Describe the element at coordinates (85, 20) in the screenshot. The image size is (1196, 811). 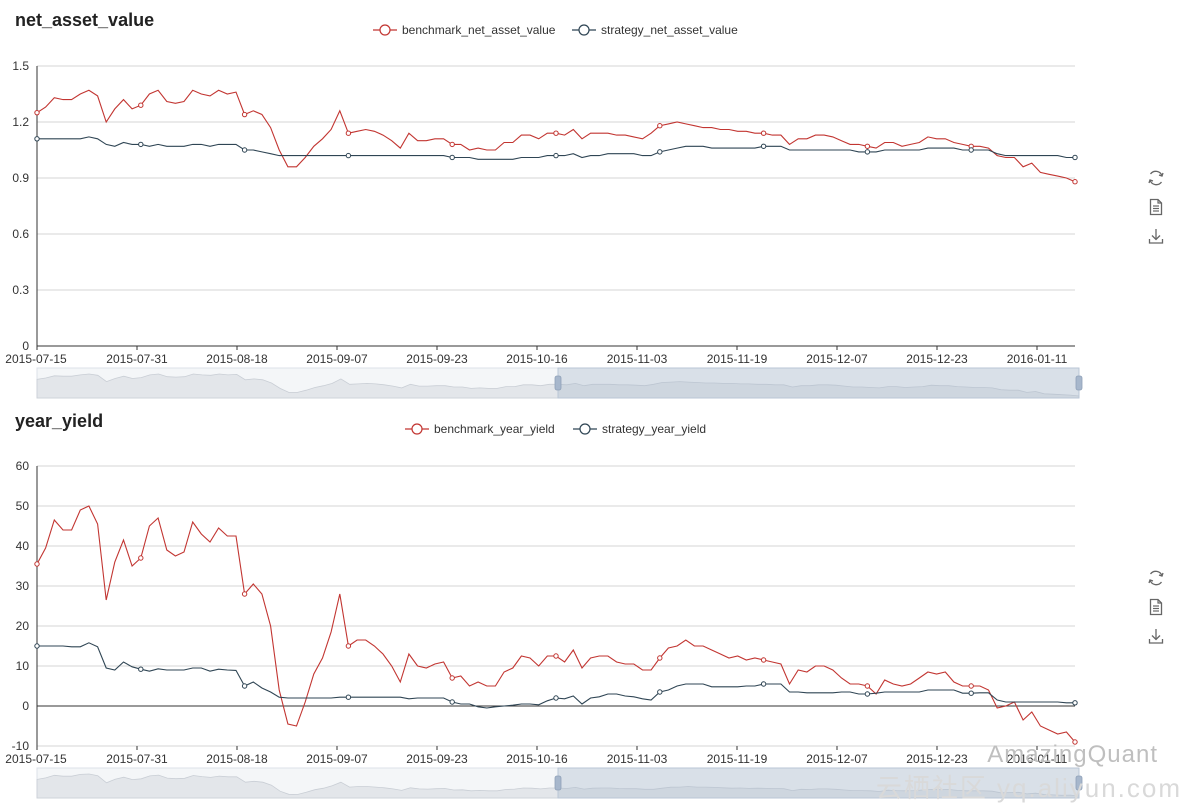
I see `chart-title: net_asset_value` at that location.